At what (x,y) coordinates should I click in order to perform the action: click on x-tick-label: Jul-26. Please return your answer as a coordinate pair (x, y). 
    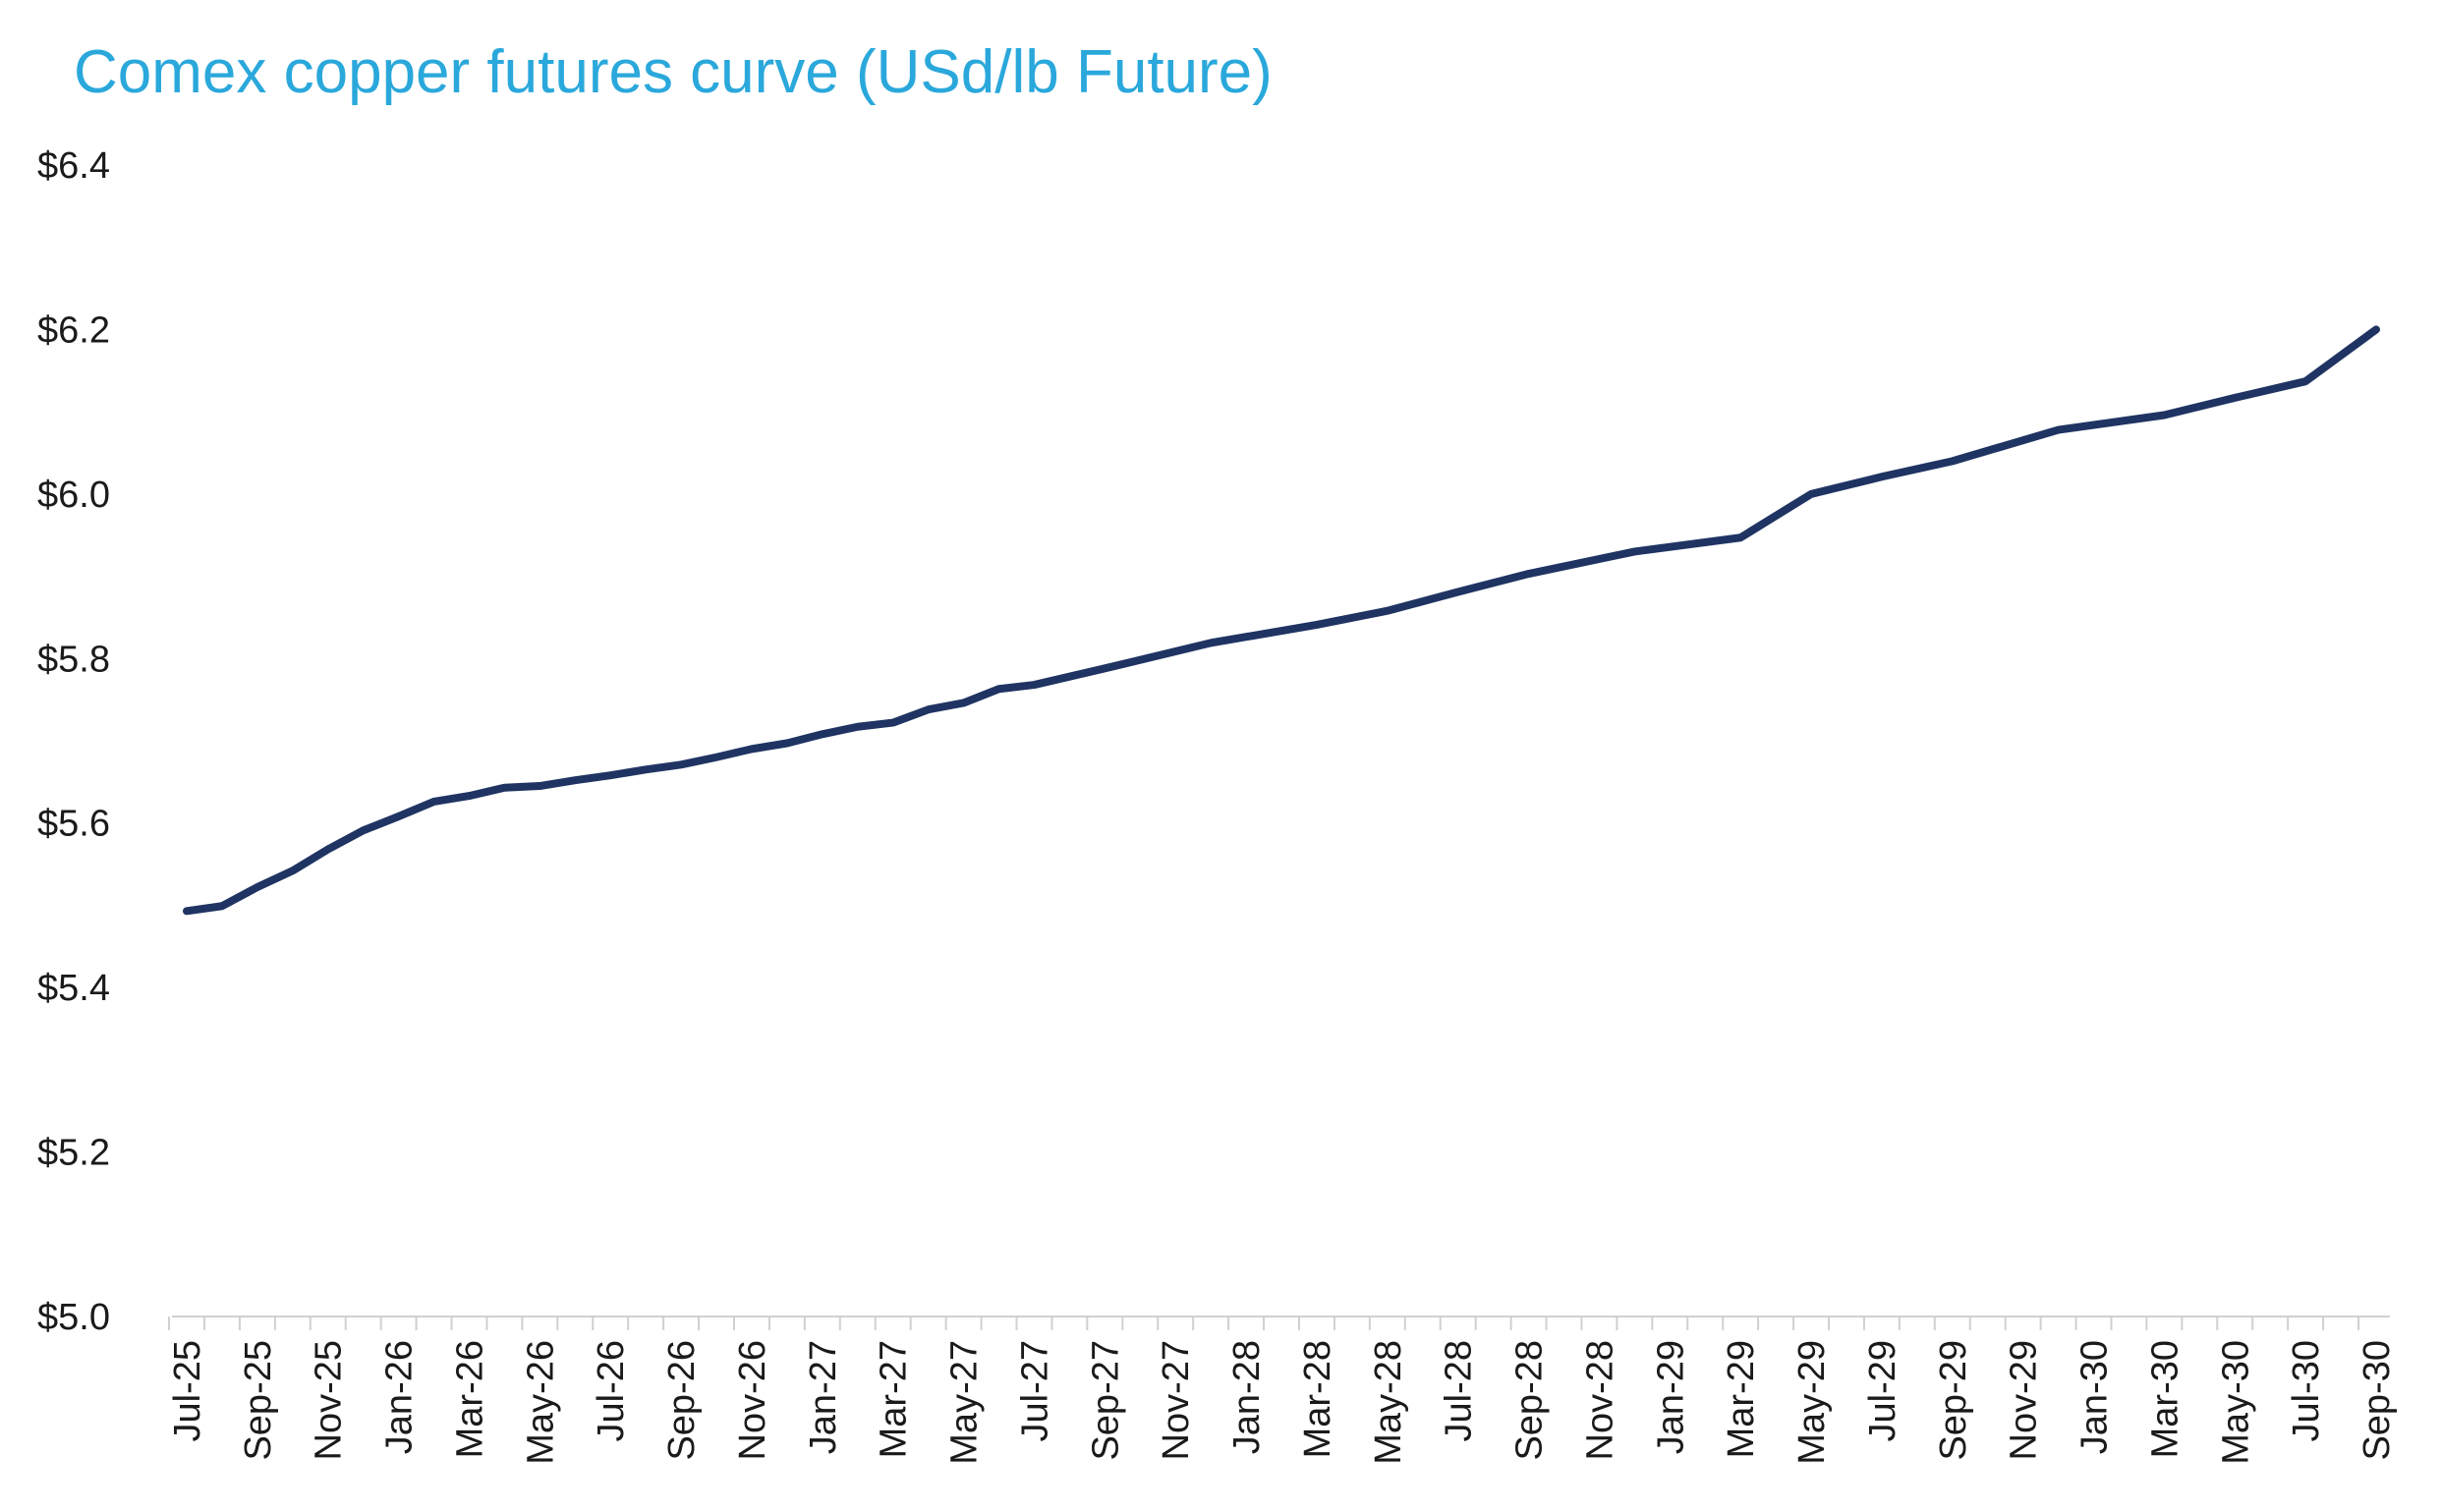
    Looking at the image, I should click on (611, 1391).